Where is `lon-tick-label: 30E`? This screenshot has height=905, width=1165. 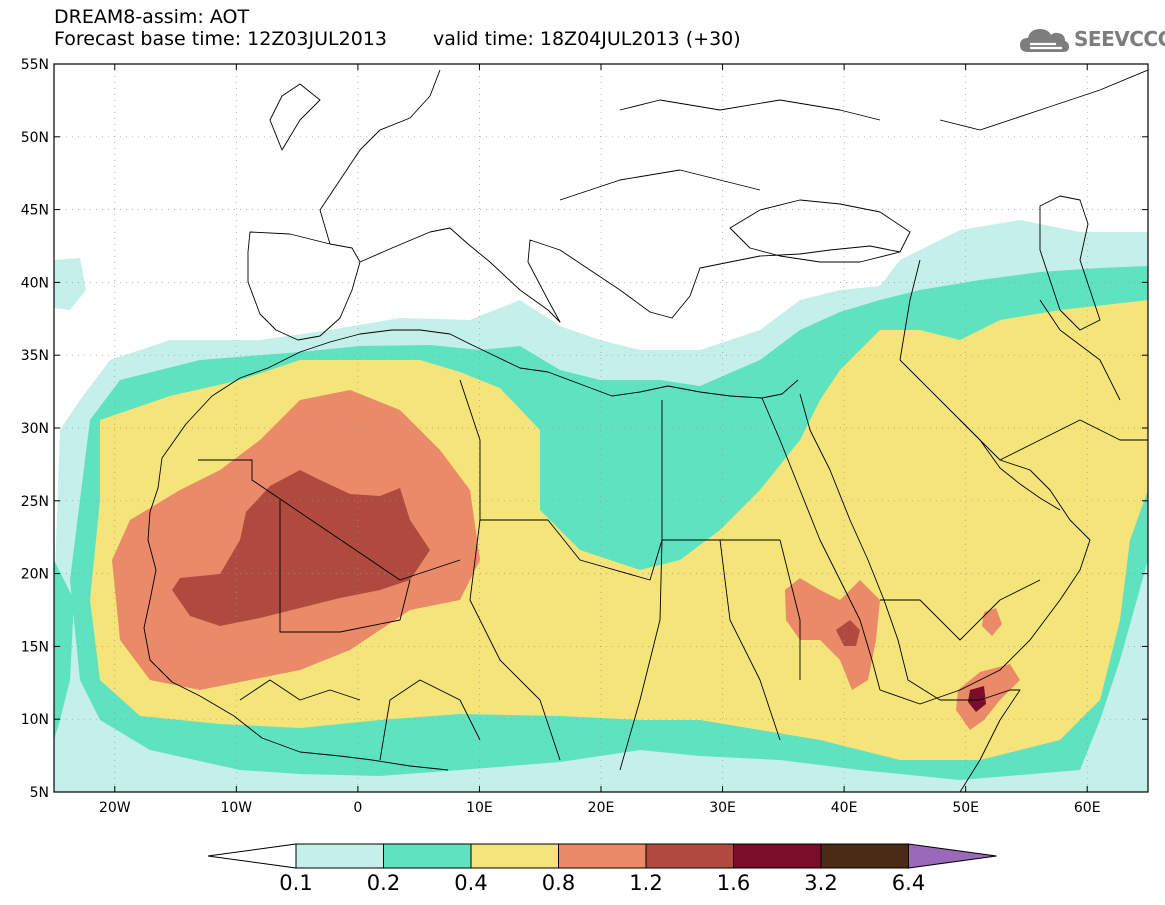 lon-tick-label: 30E is located at coordinates (722, 808).